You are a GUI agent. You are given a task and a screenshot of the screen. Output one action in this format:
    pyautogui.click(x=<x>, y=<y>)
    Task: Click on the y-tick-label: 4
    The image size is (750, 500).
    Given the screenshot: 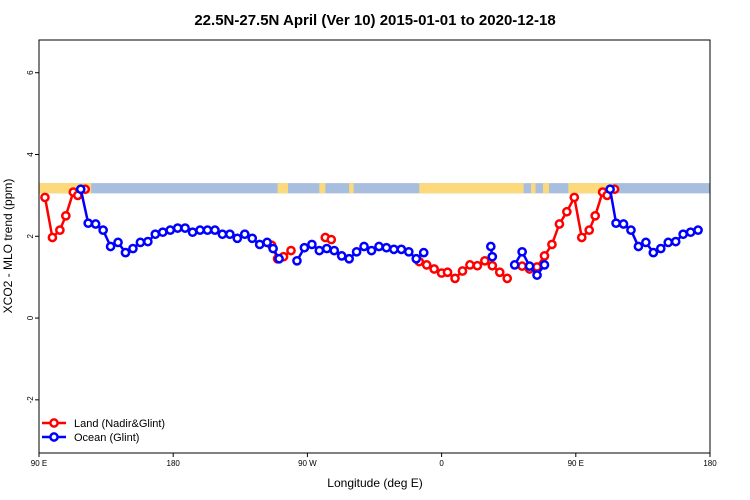 What is the action you would take?
    pyautogui.click(x=30, y=154)
    